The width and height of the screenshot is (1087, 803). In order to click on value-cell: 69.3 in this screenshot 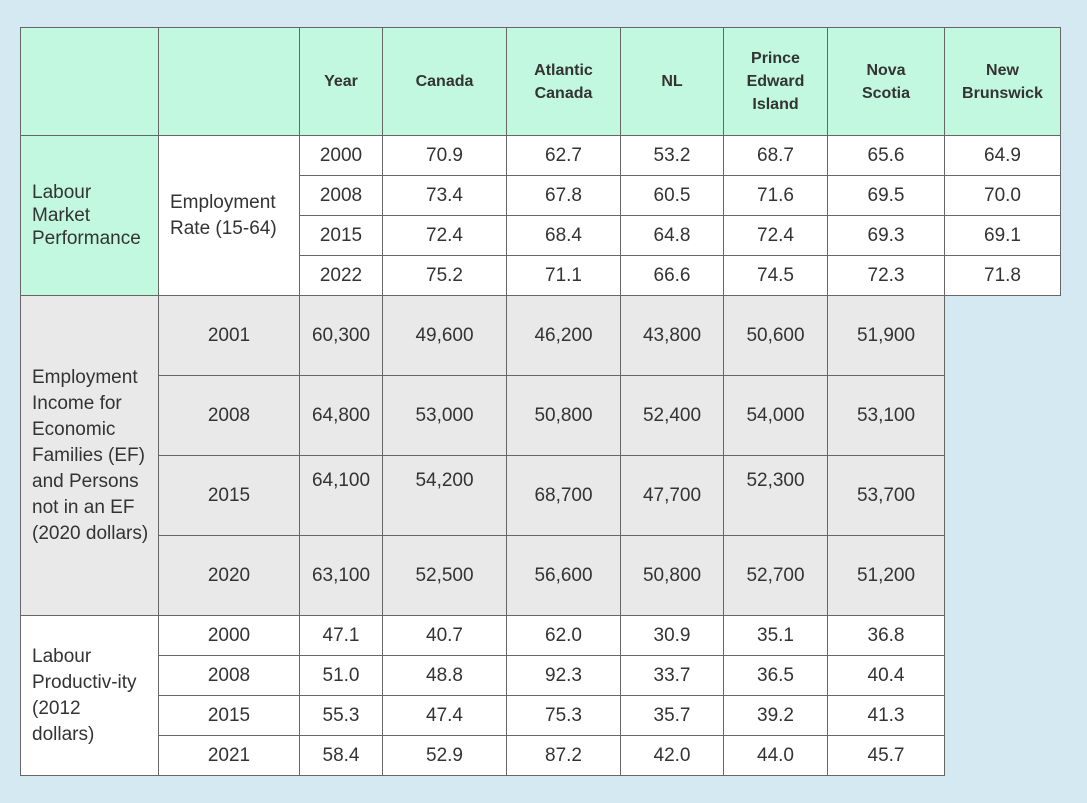, I will do `click(886, 235)`.